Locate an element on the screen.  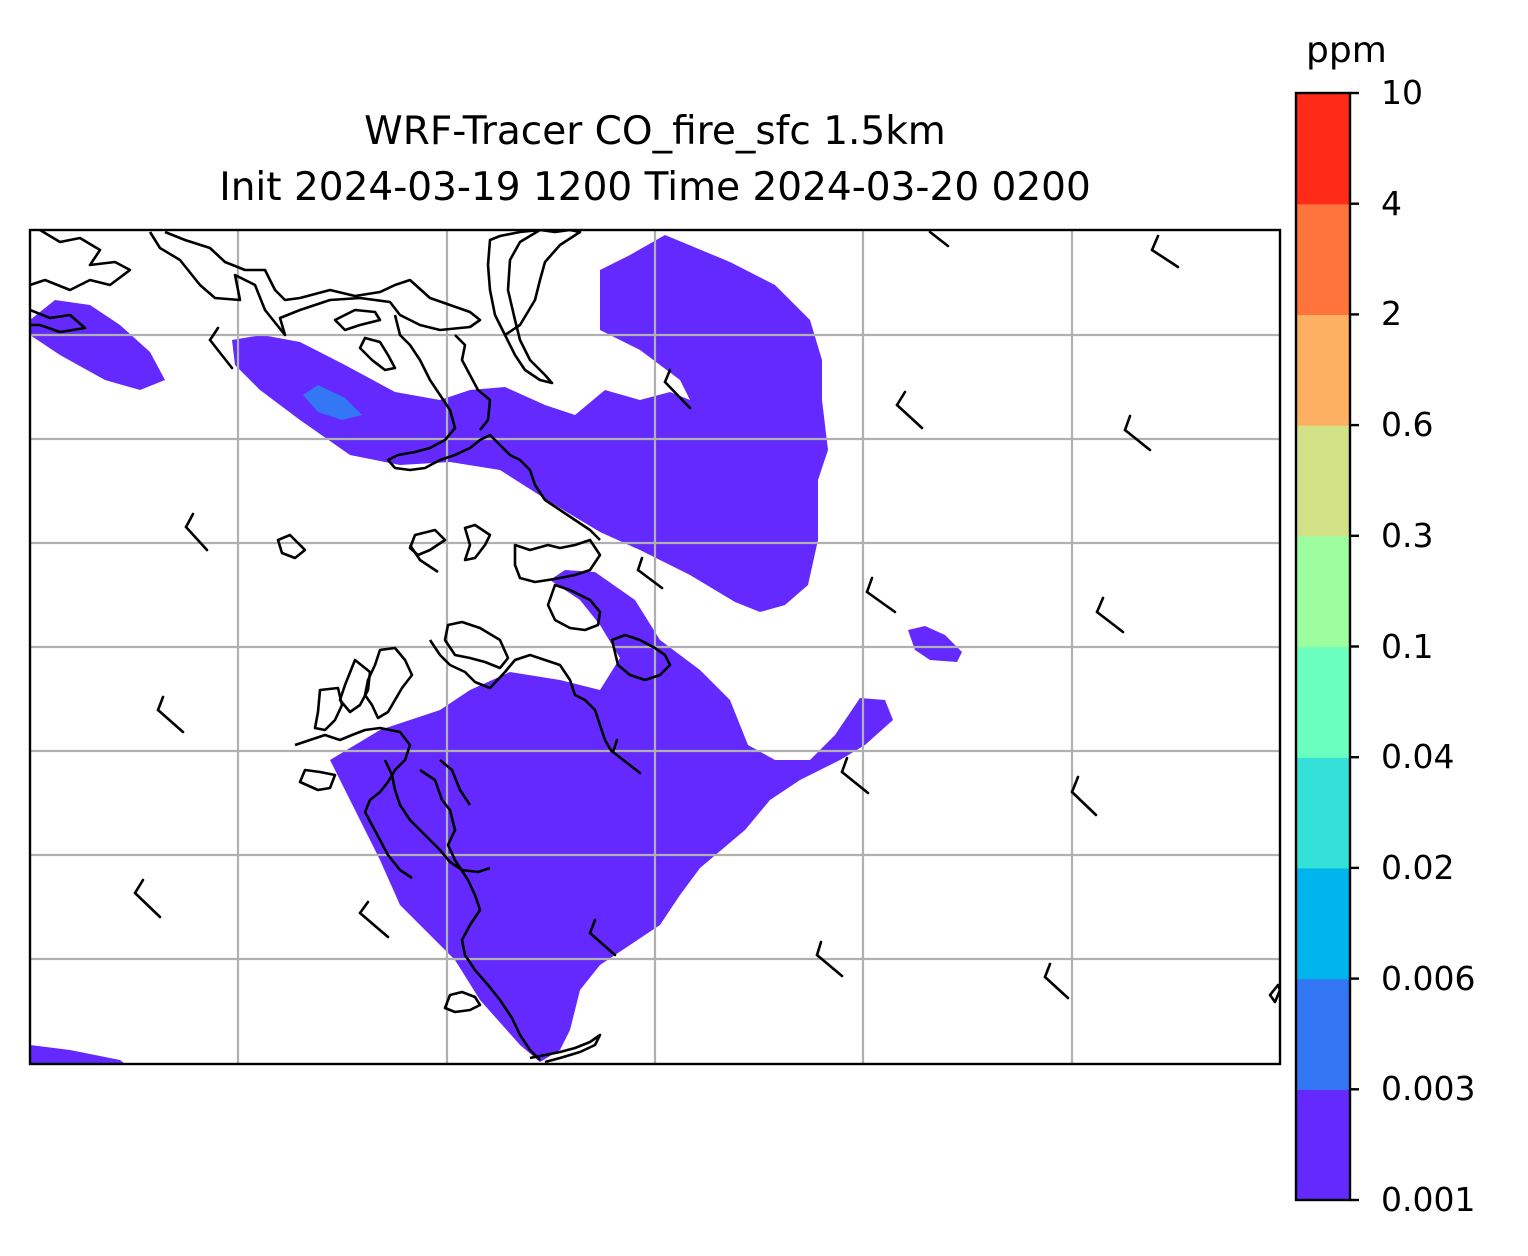
colorbar-tick-label: 0.006 is located at coordinates (1428, 978).